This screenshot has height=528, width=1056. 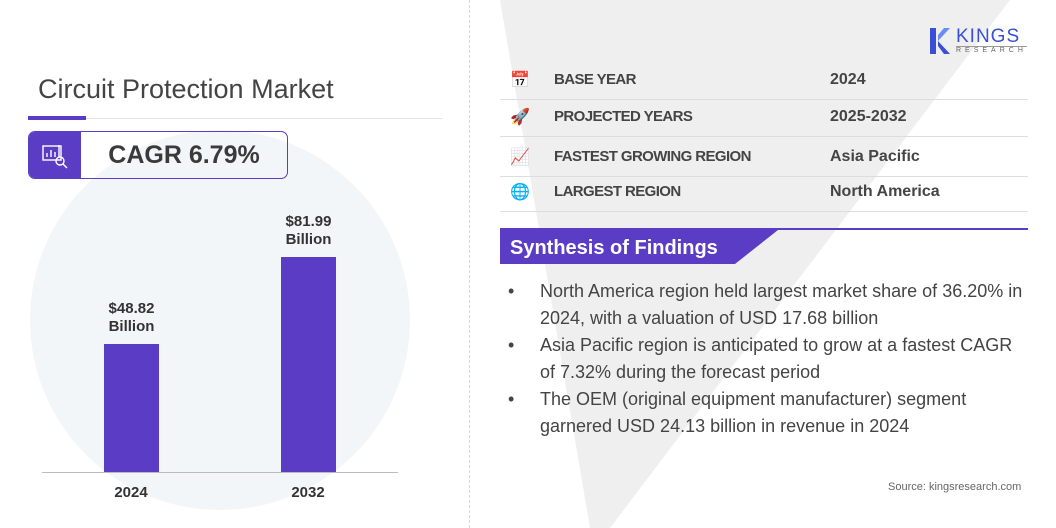 What do you see at coordinates (220, 472) in the screenshot?
I see `x-axis` at bounding box center [220, 472].